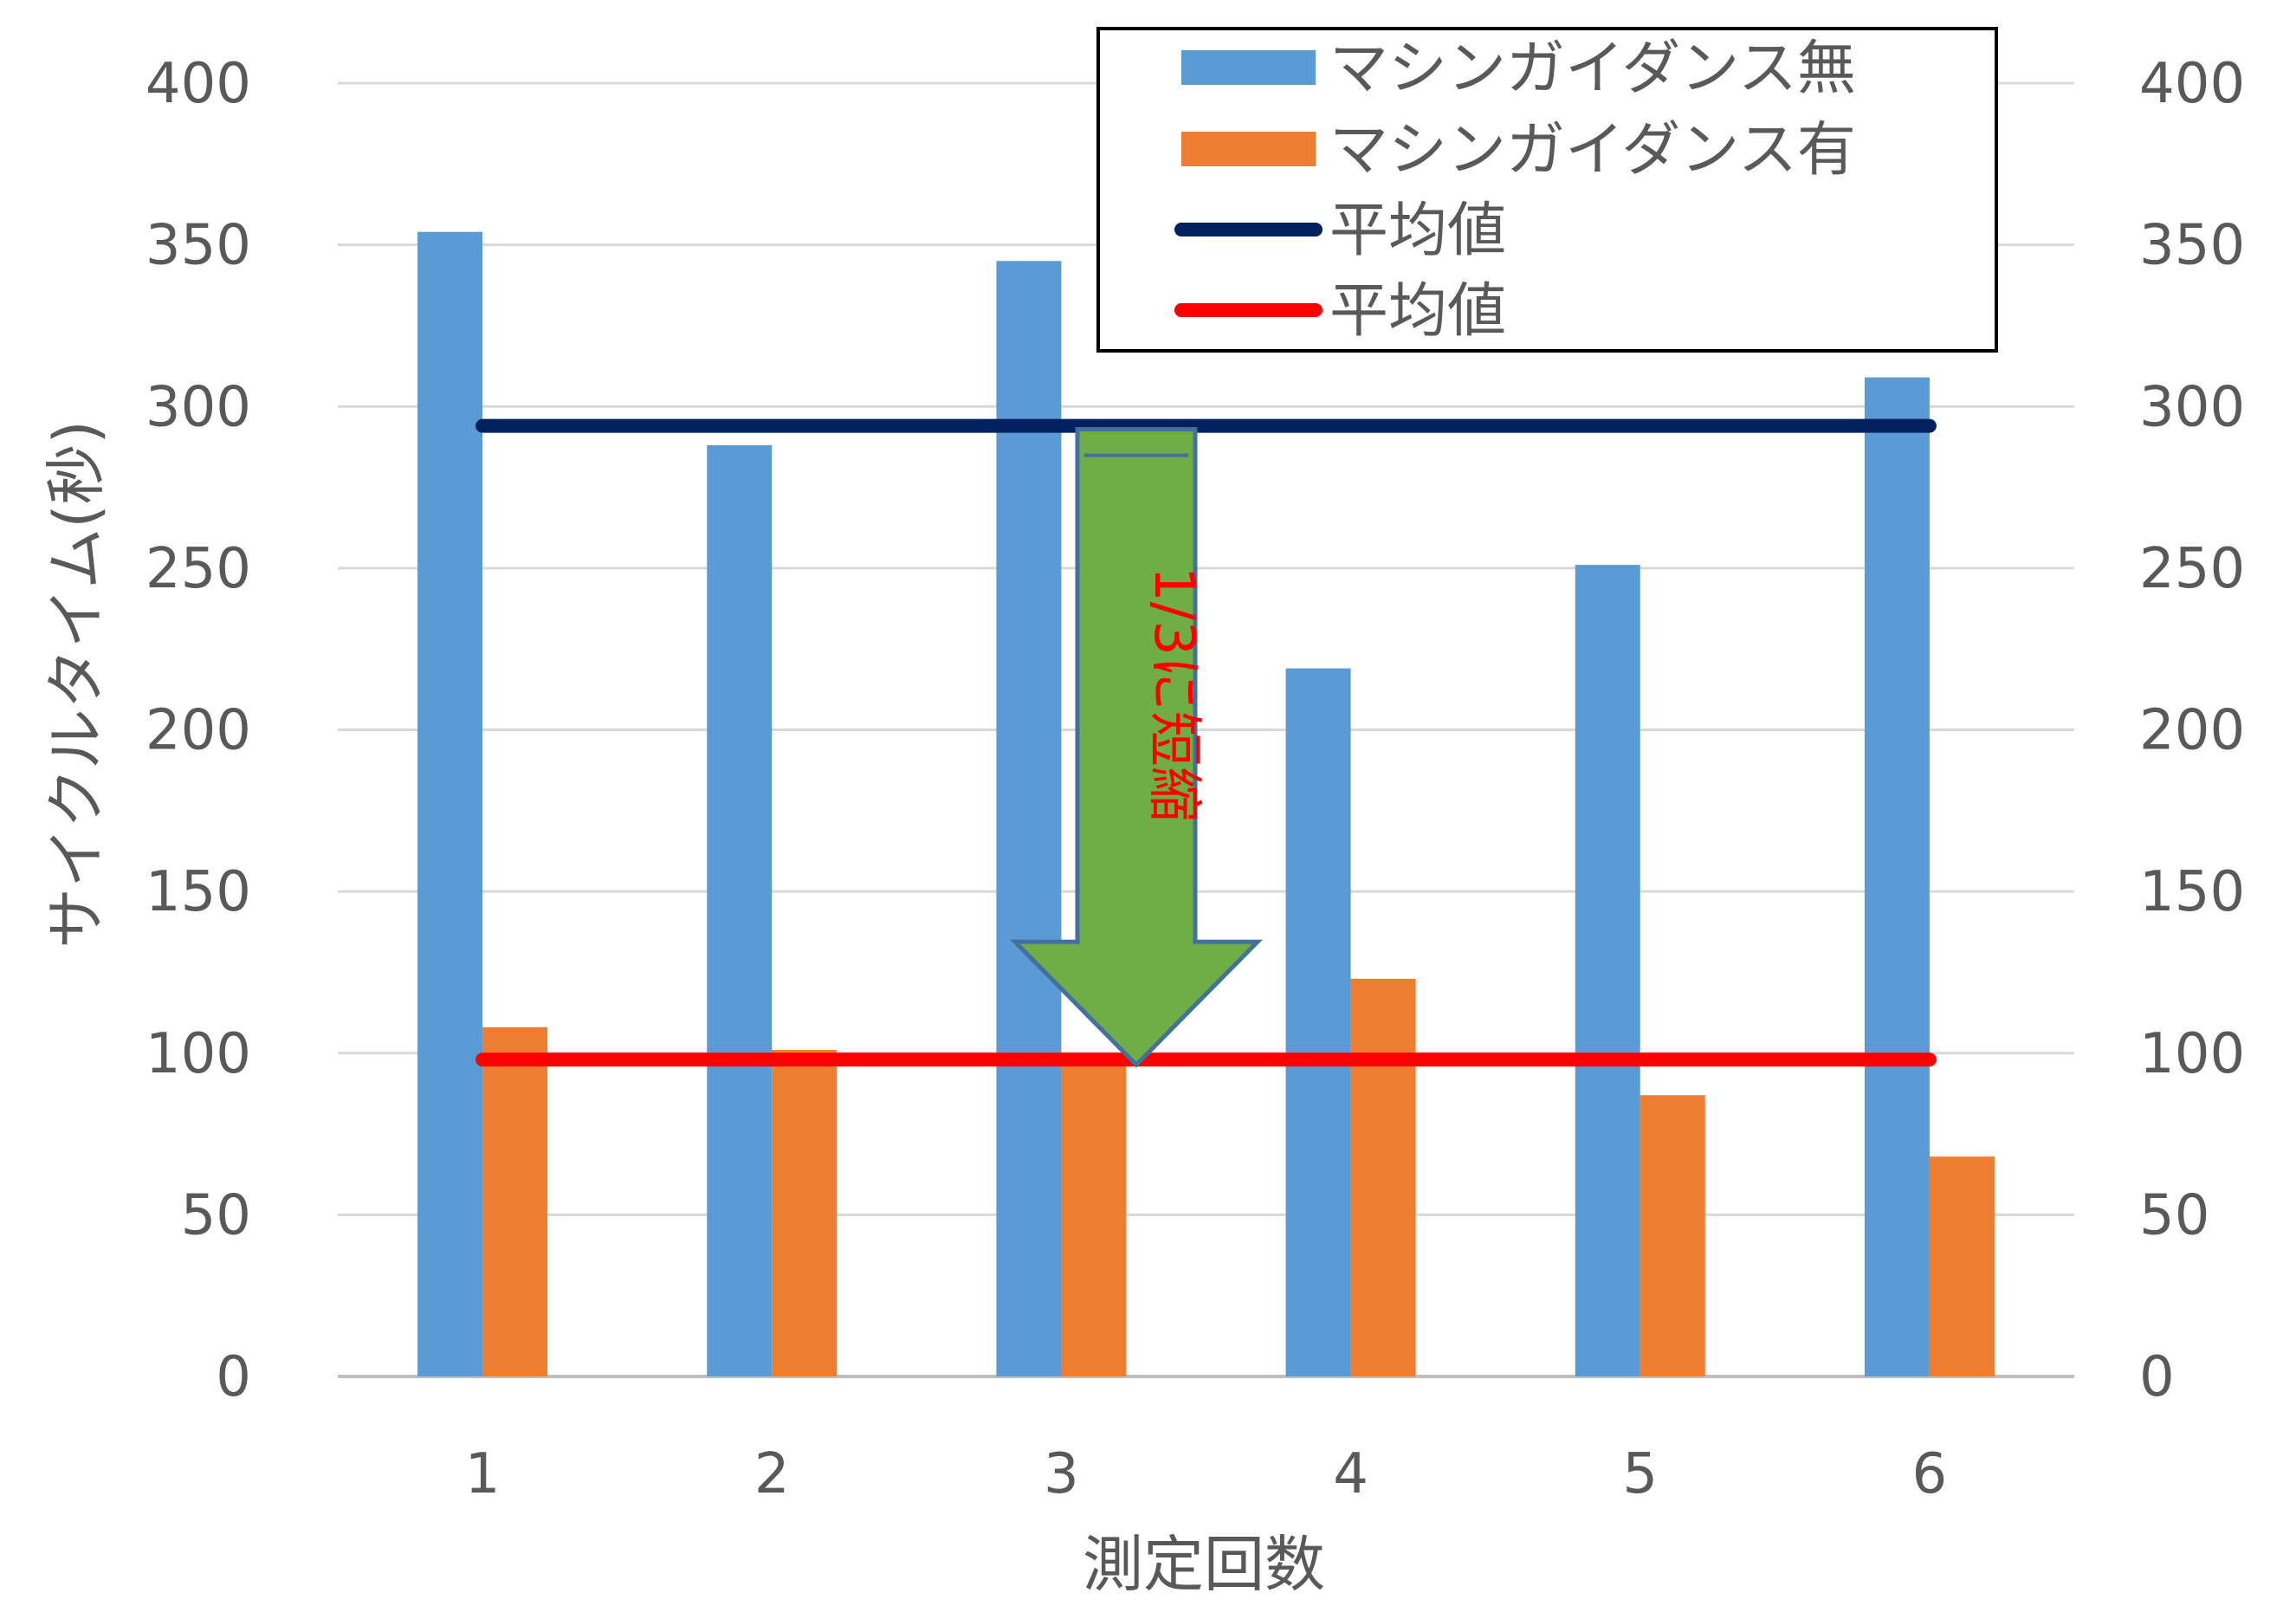 Image resolution: width=2296 pixels, height=1606 pixels. What do you see at coordinates (199, 892) in the screenshot?
I see `y-tick-label: 150` at bounding box center [199, 892].